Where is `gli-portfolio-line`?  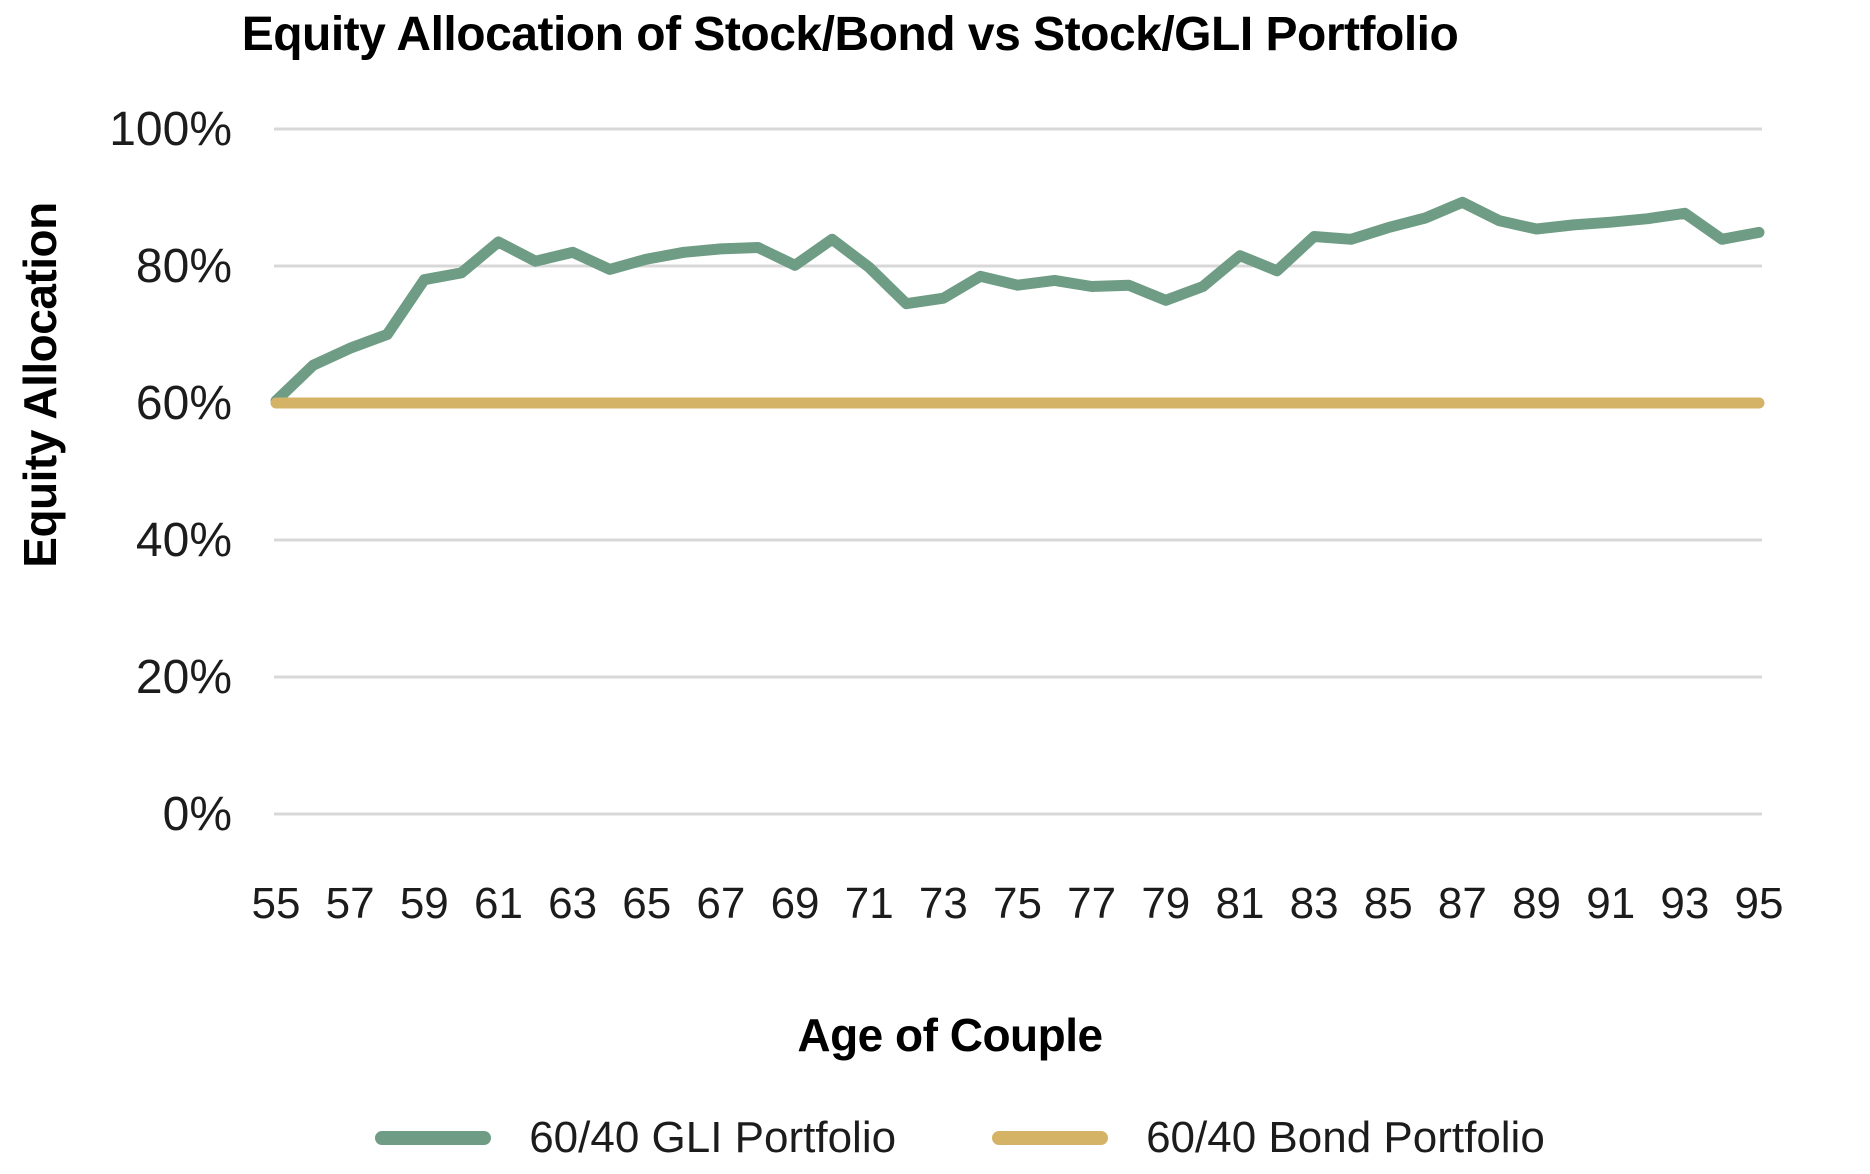
gli-portfolio-line is located at coordinates (1017, 301).